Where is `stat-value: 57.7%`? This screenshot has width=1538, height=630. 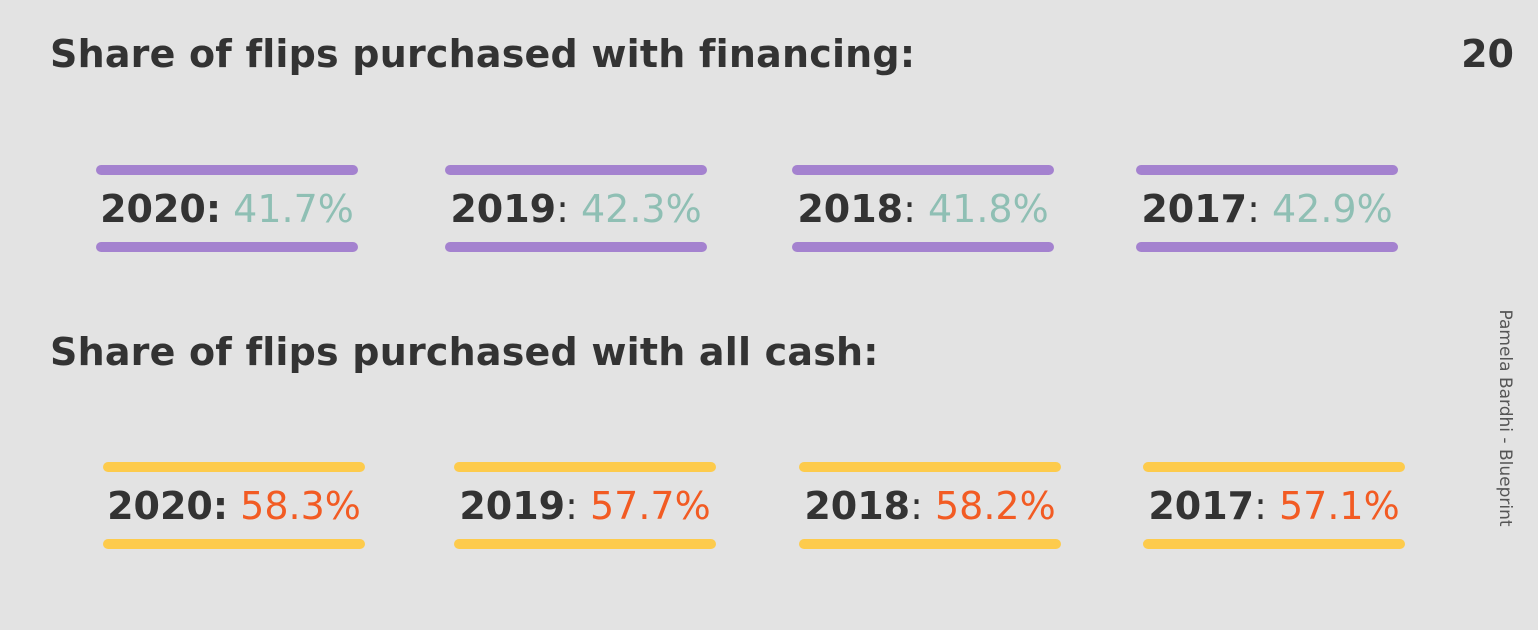
stat-value: 57.7% is located at coordinates (644, 506).